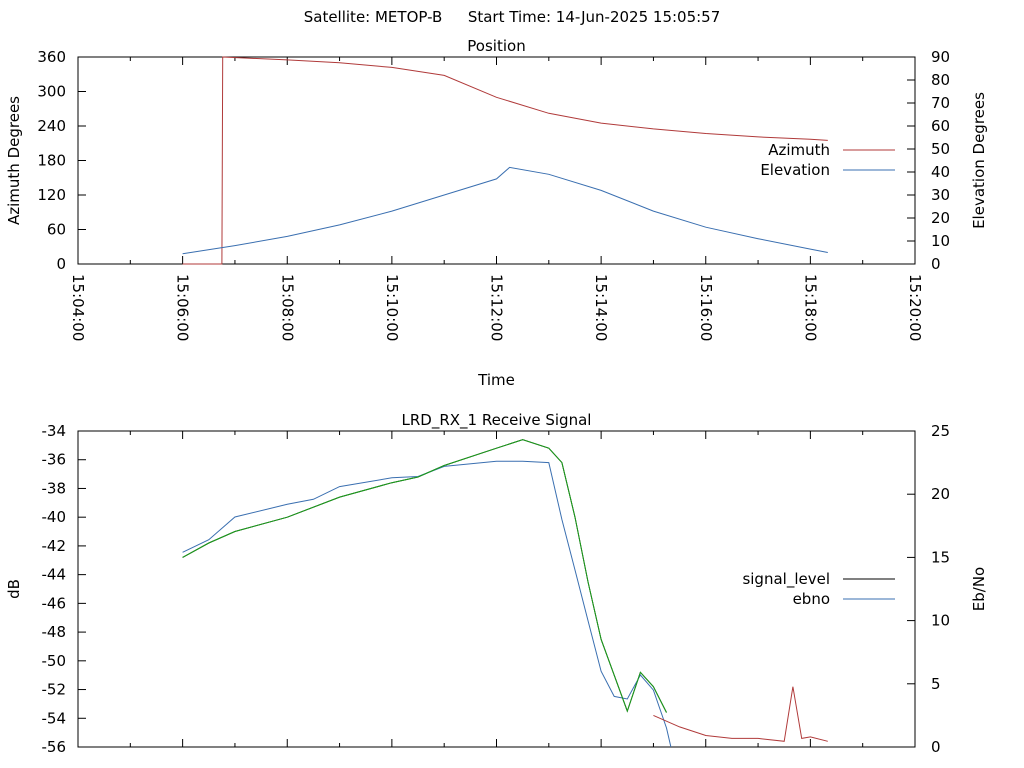 The width and height of the screenshot is (1024, 768). I want to click on y-tick-label: 0, so click(61, 264).